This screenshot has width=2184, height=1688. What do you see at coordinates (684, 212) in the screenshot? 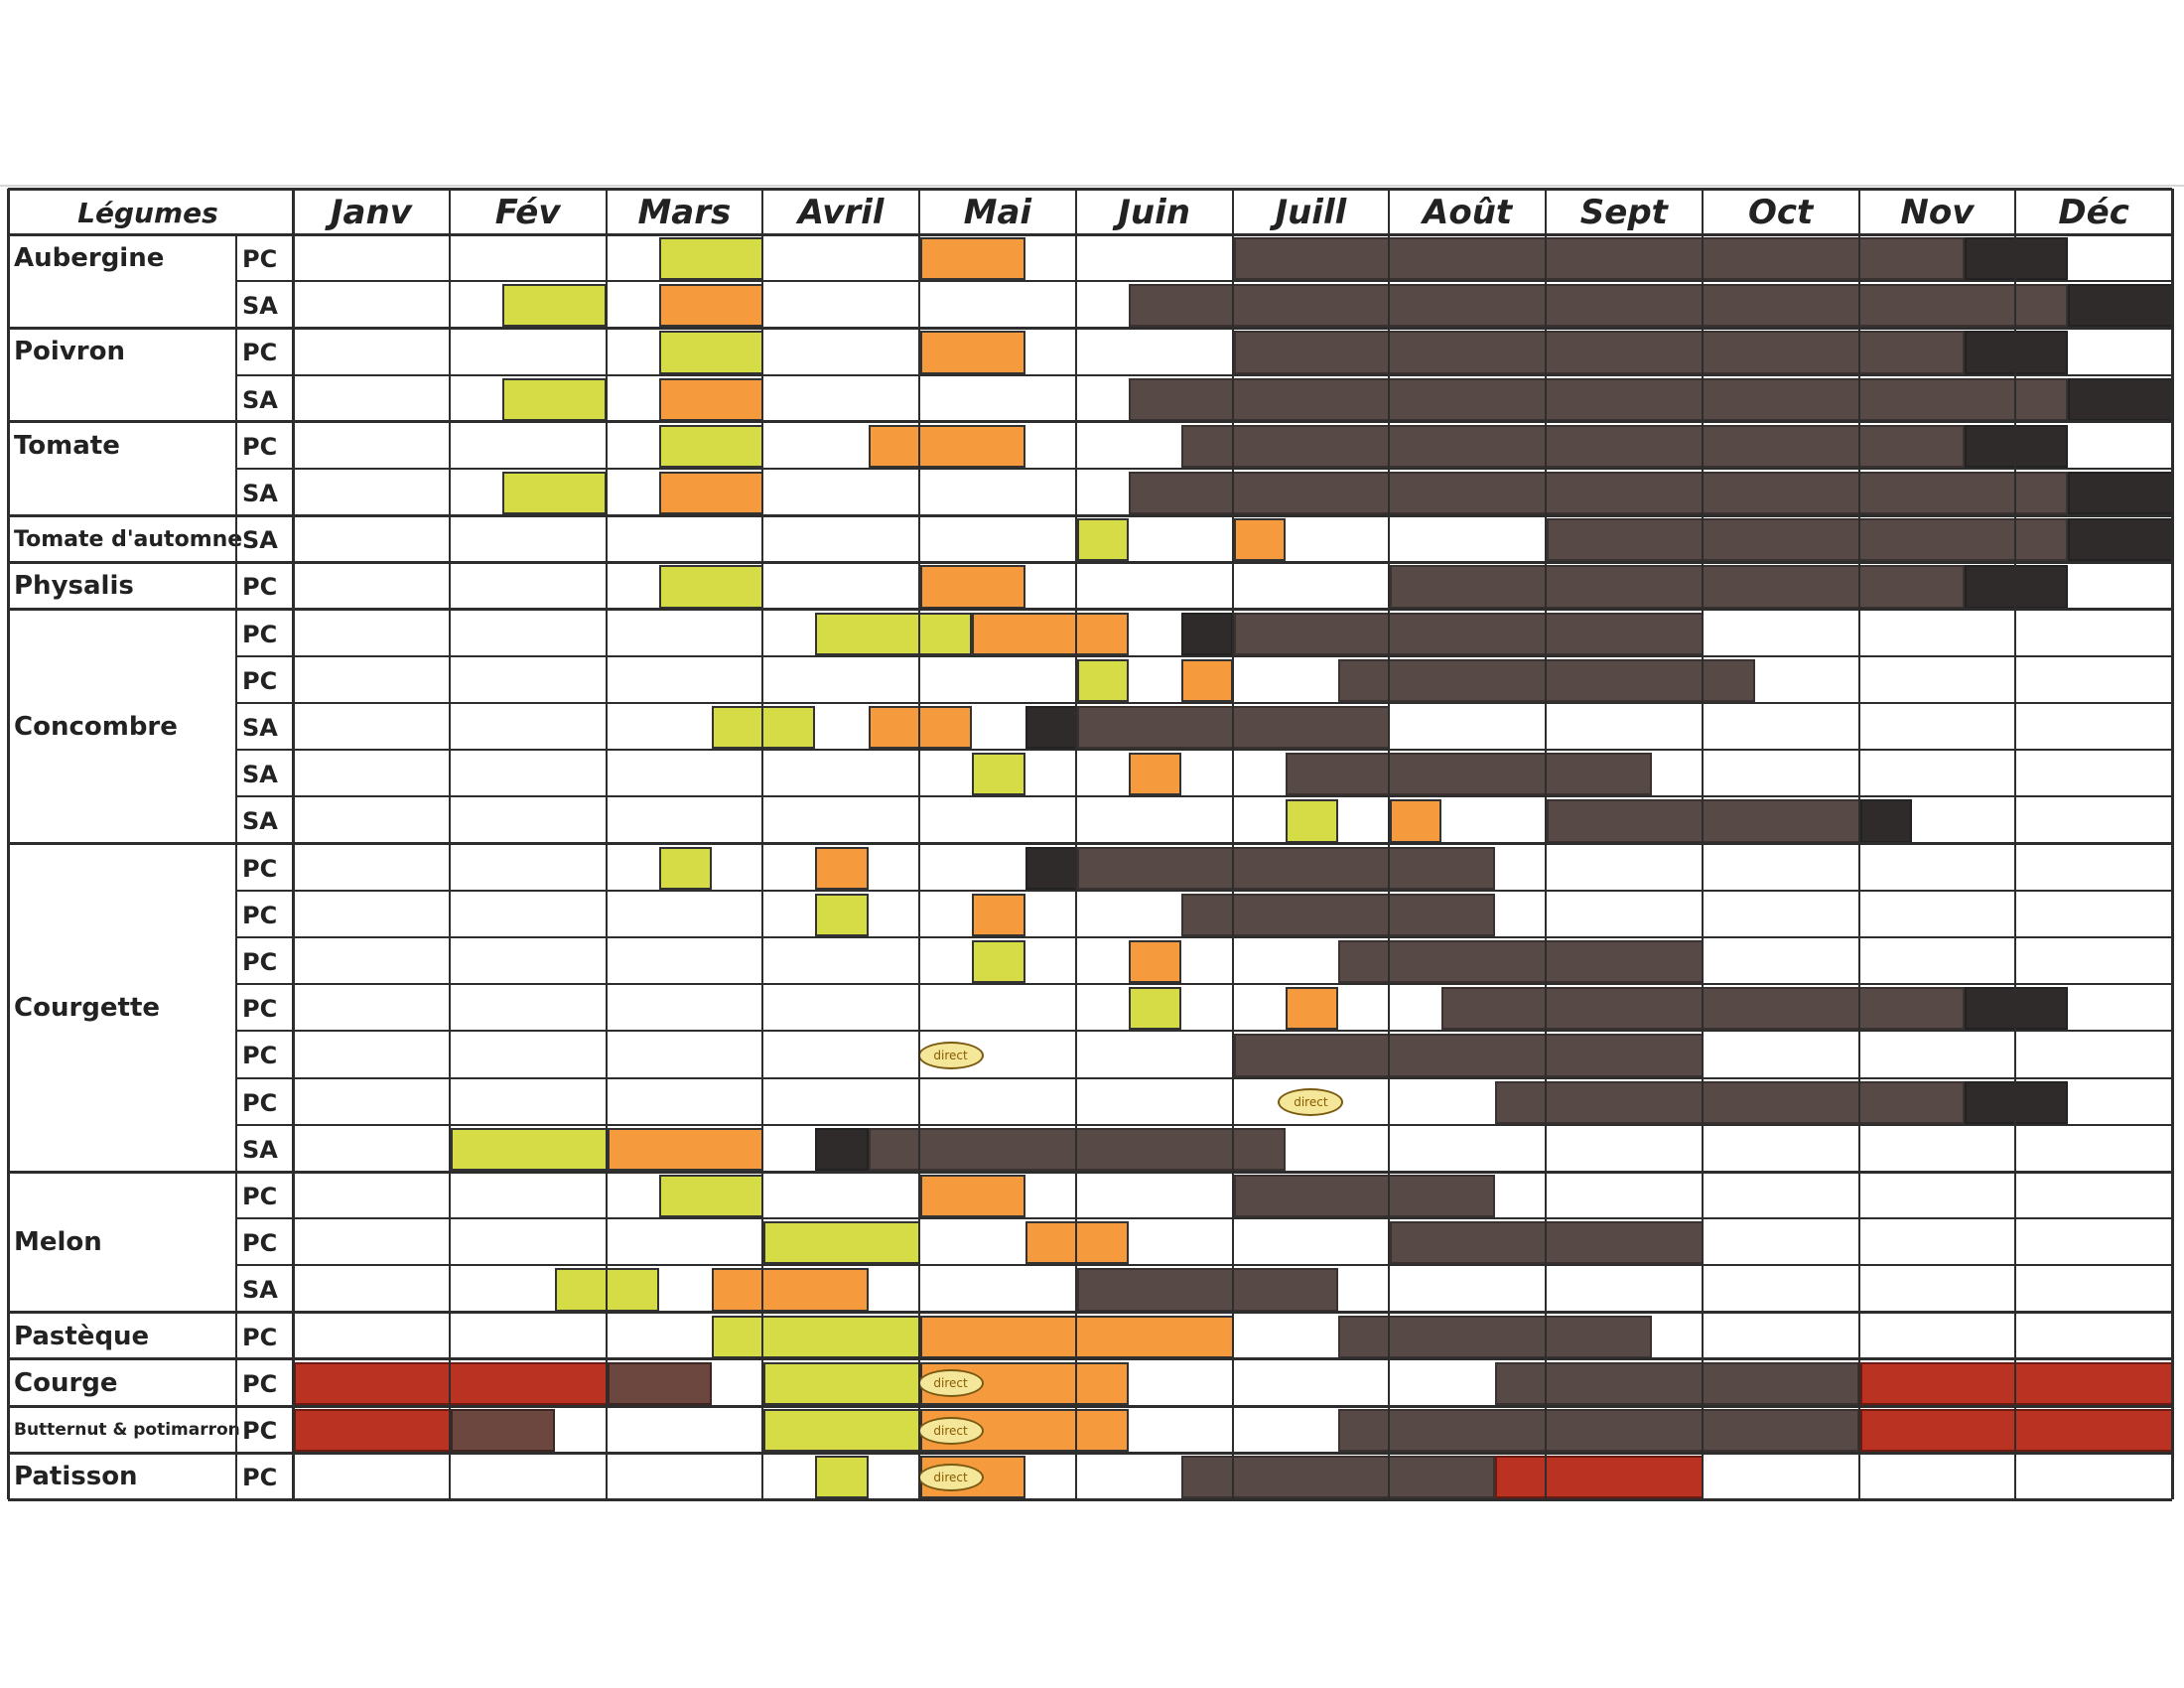
I see `month-header-3: Mars` at bounding box center [684, 212].